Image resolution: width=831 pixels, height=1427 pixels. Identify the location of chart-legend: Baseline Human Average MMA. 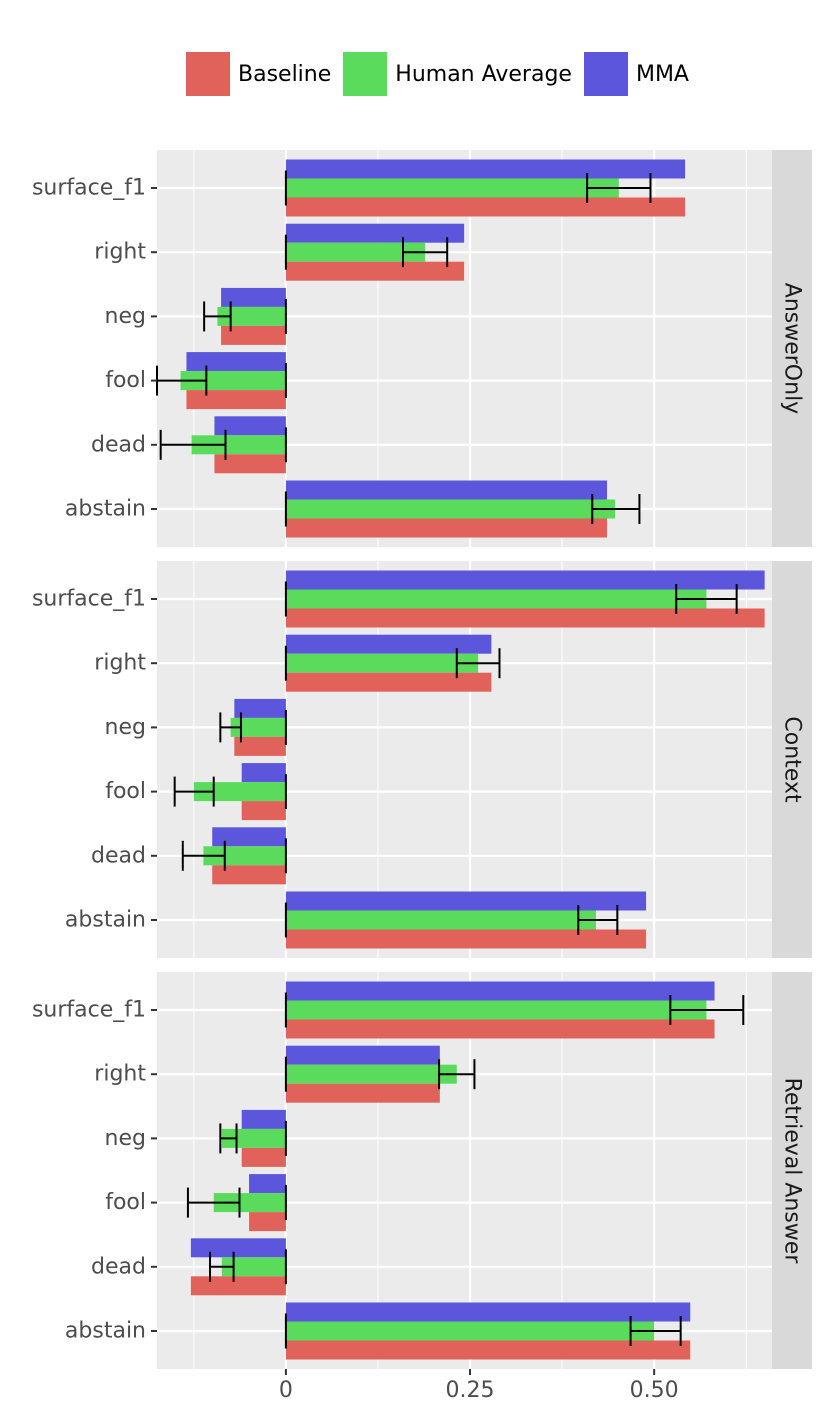
(443, 74).